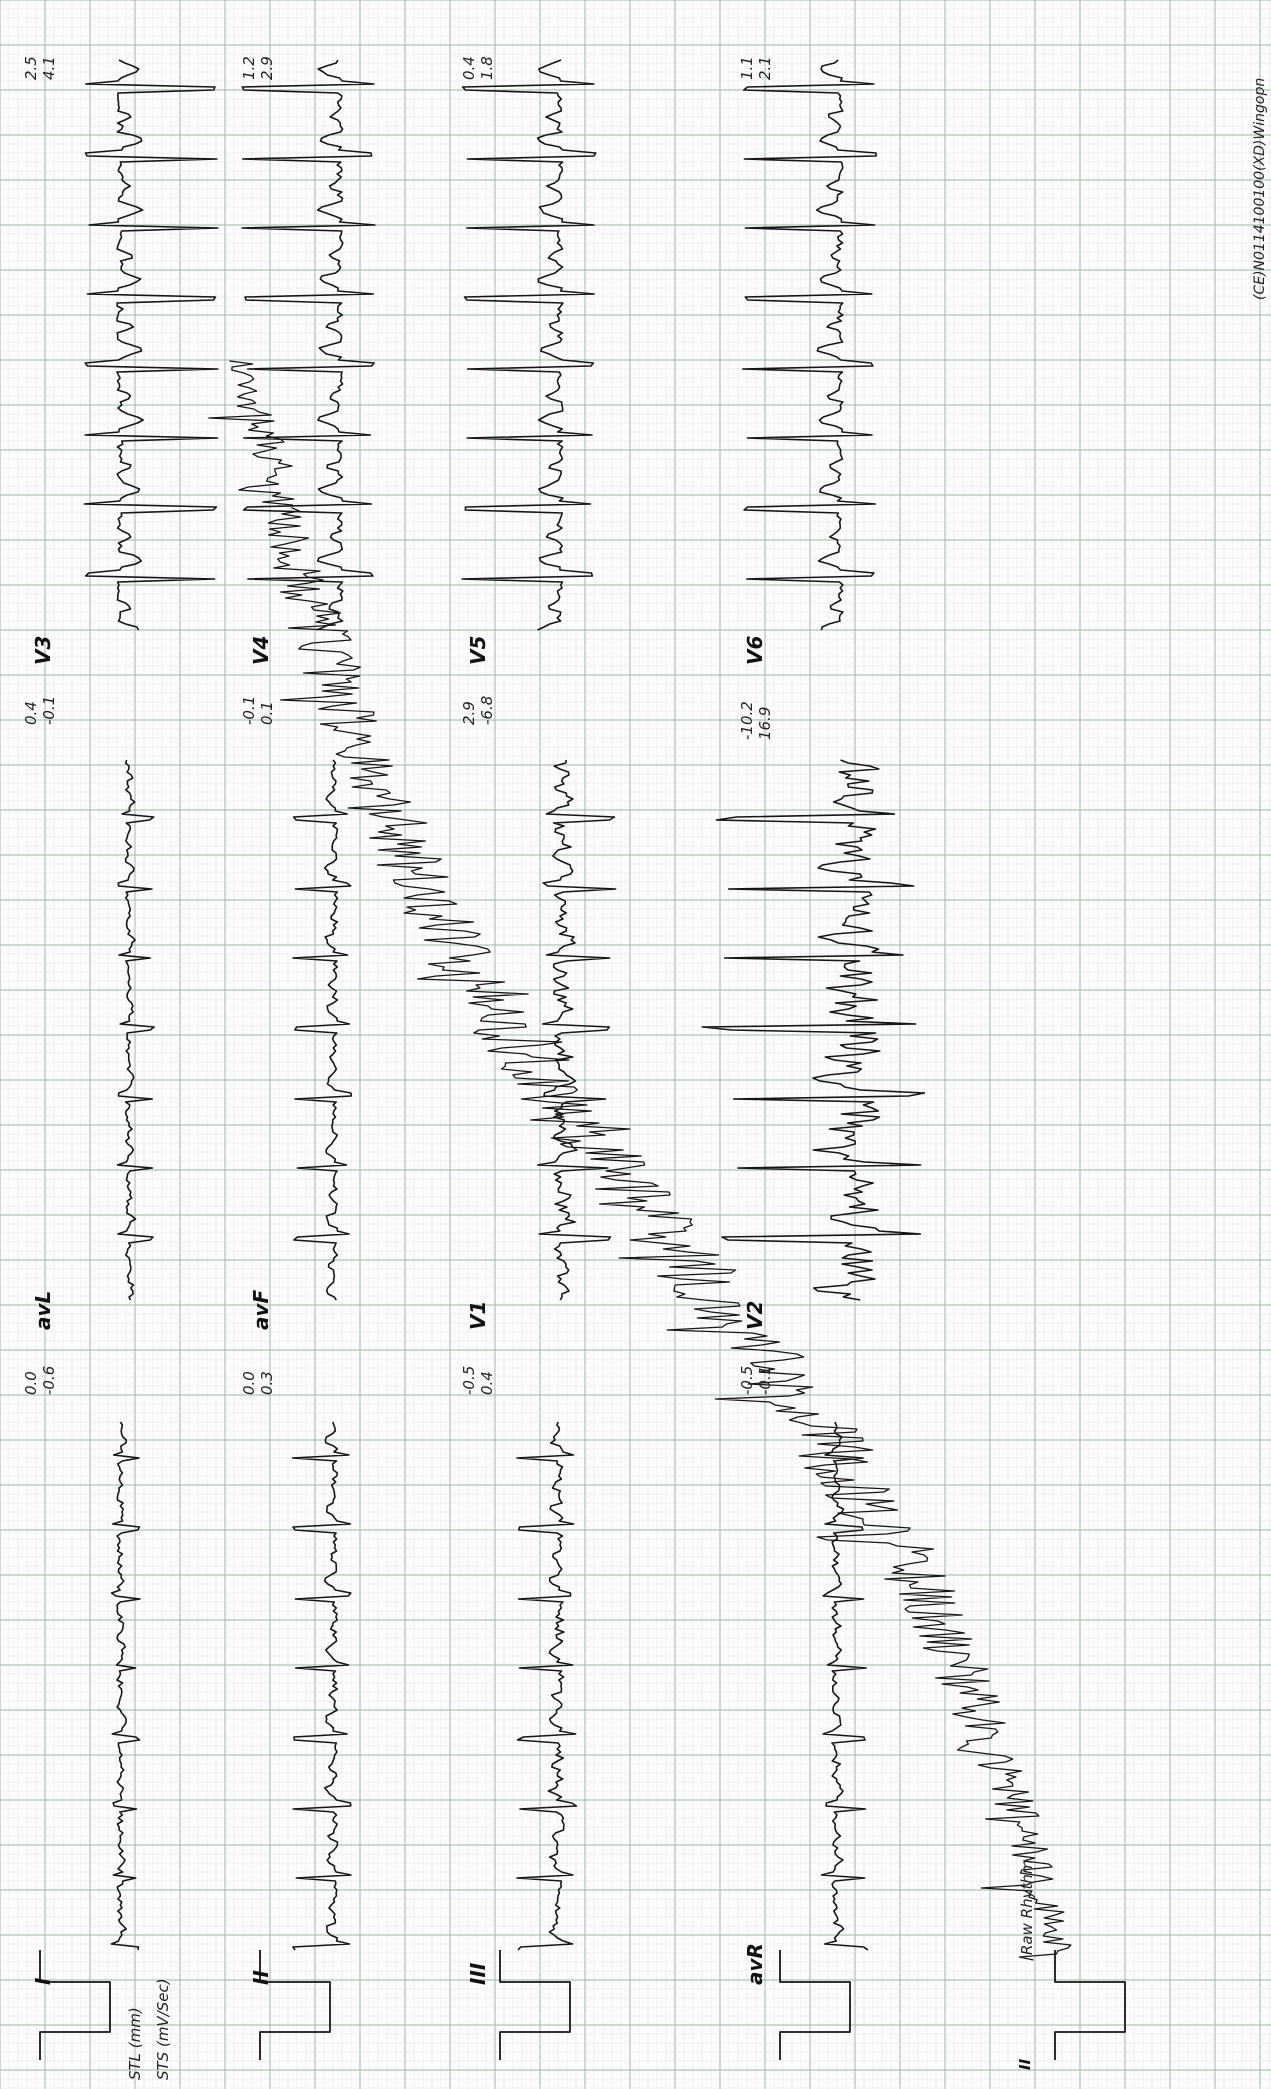  Describe the element at coordinates (295, 2005) in the screenshot. I see `calibration-pulse-row2` at that location.